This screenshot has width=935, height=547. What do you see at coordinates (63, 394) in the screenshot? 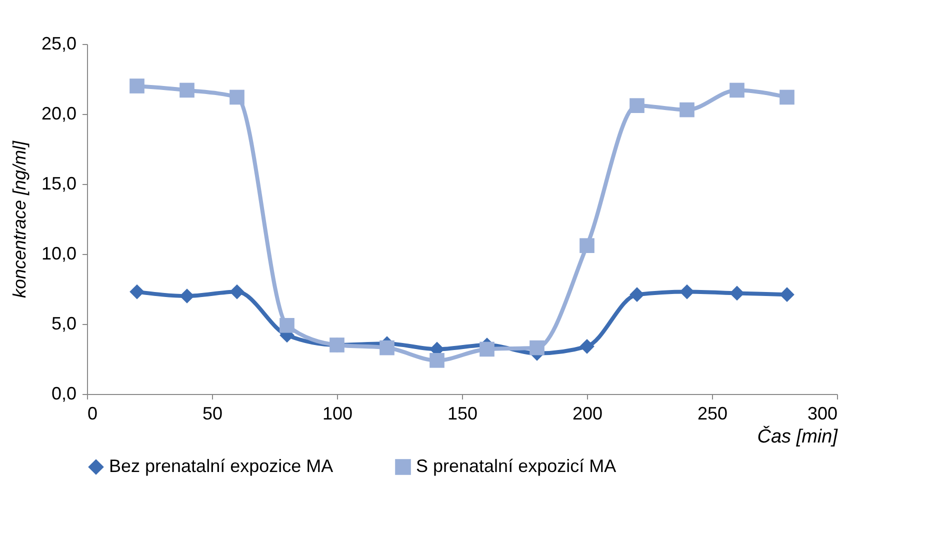
I see `y-tick-label: 0,0` at bounding box center [63, 394].